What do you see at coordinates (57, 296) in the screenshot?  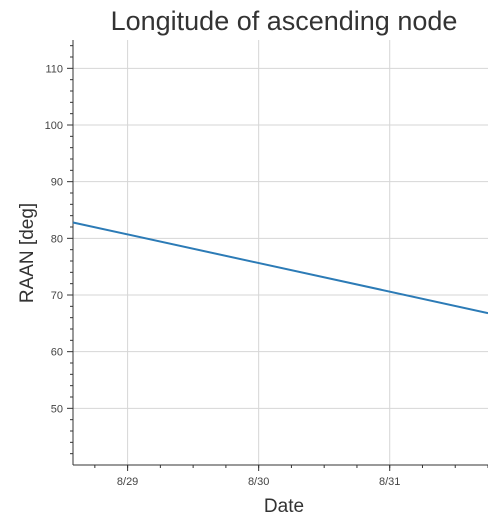 I see `y-tick-label: 70` at bounding box center [57, 296].